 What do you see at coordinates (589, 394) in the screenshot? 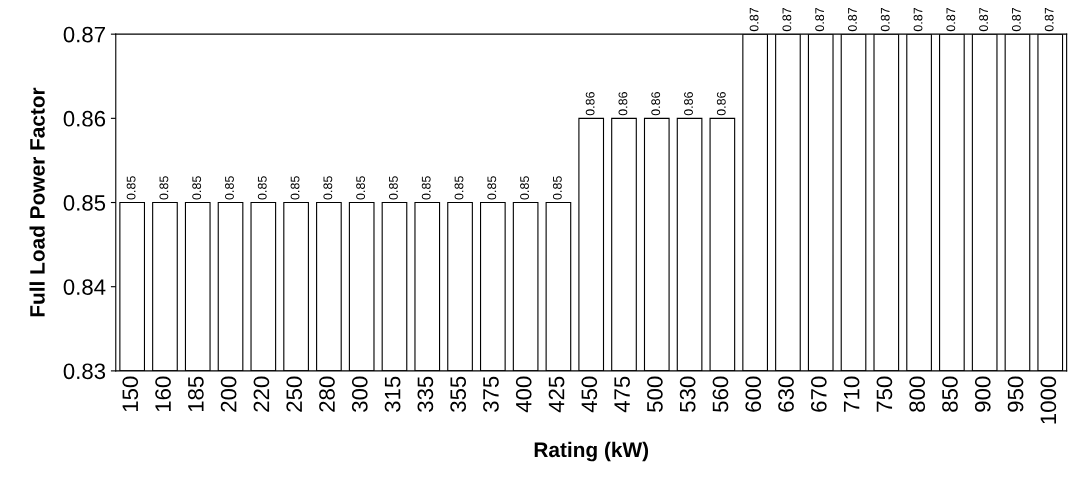
I see `x-tick-label: 450` at bounding box center [589, 394].